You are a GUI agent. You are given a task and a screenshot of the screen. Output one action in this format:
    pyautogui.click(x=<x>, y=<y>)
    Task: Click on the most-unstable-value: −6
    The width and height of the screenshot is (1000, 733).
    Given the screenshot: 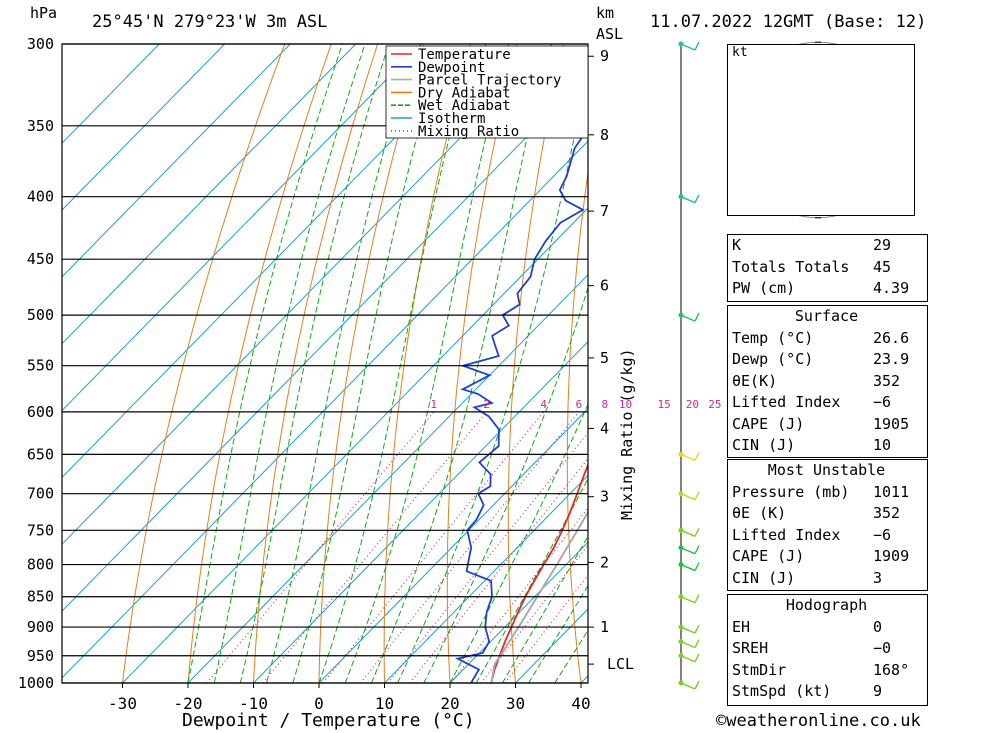 What is the action you would take?
    pyautogui.click(x=882, y=534)
    